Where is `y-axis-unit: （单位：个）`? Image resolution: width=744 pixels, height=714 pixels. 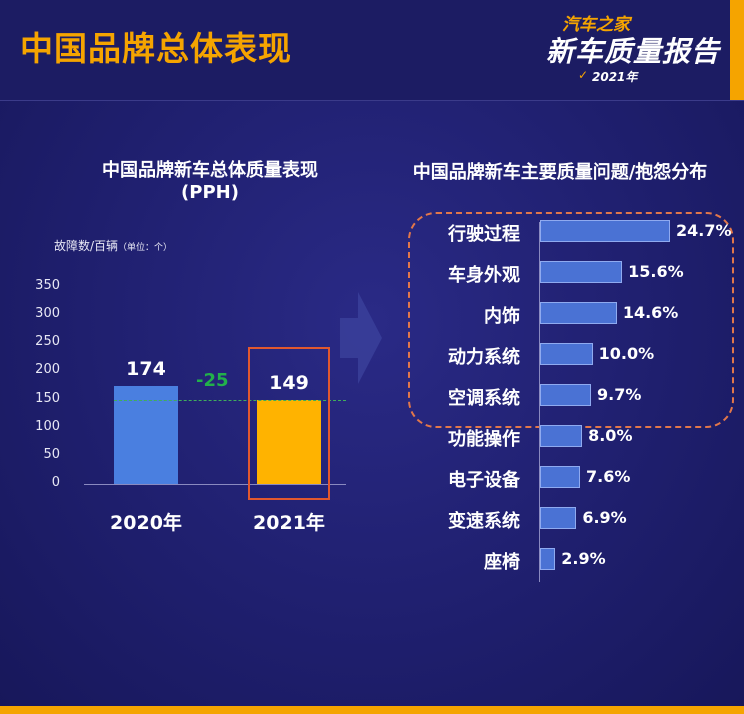 y-axis-unit: （单位：个） is located at coordinates (145, 248).